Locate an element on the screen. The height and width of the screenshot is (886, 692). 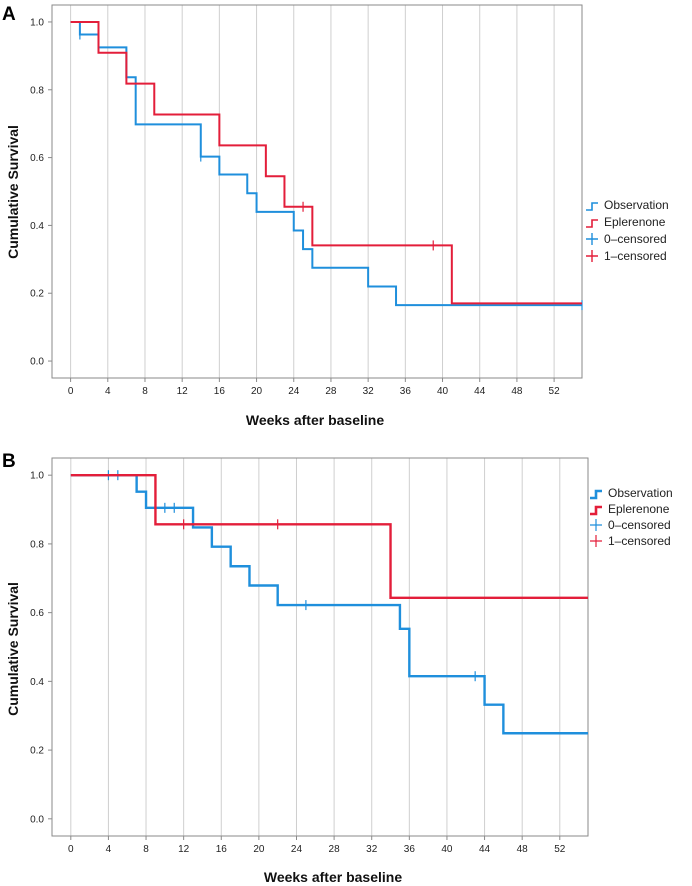
panel-letter: A is located at coordinates (9, 14).